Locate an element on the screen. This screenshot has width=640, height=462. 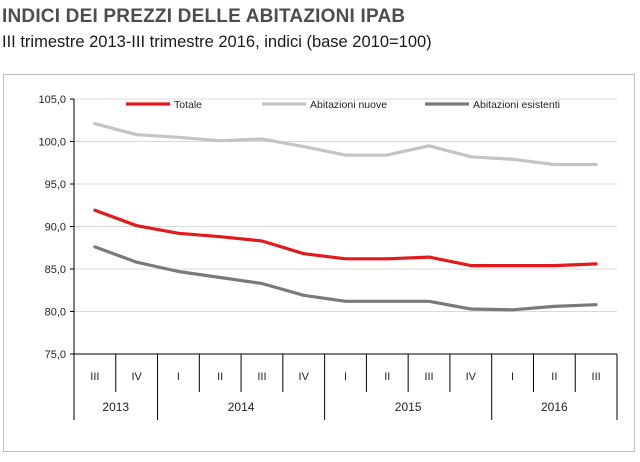
year-label: 2014 is located at coordinates (241, 407).